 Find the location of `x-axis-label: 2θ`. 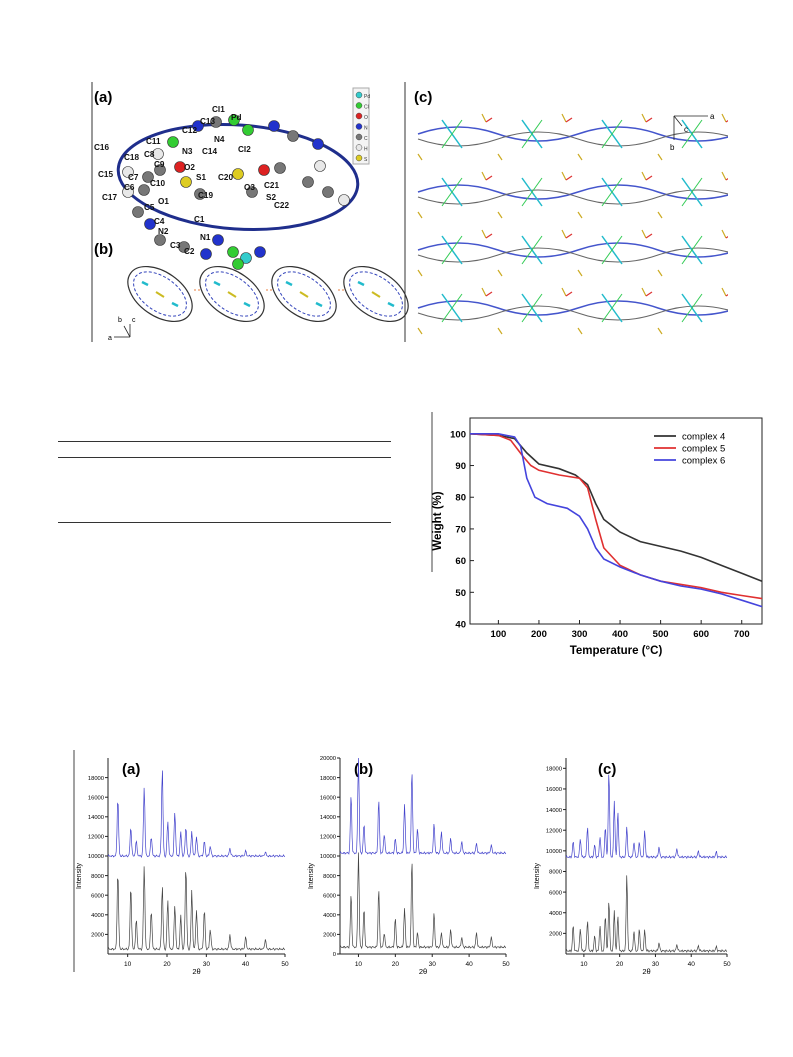

x-axis-label: 2θ is located at coordinates (196, 971).